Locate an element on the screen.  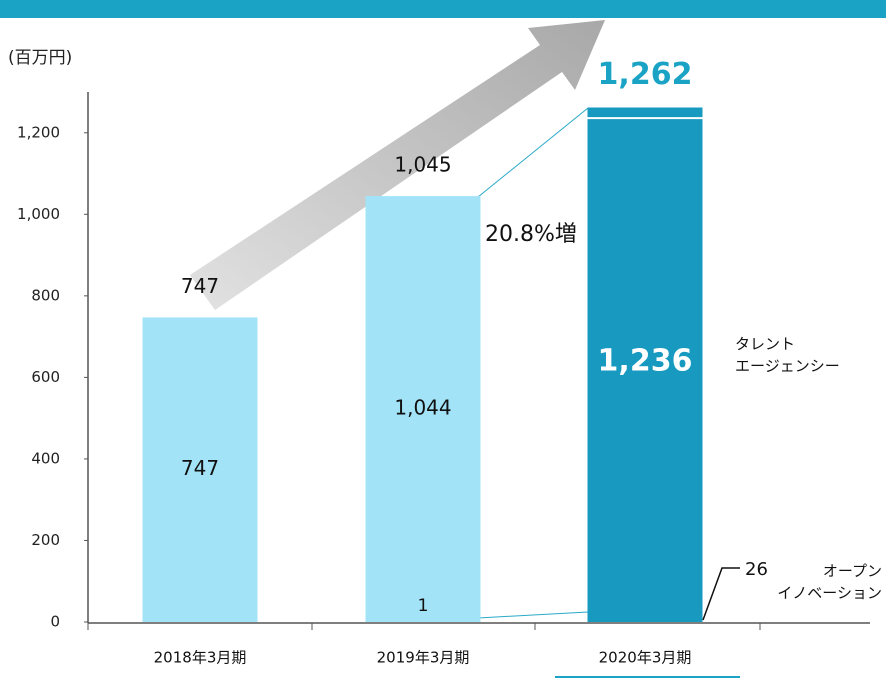
total-label: 1,262 is located at coordinates (645, 74).